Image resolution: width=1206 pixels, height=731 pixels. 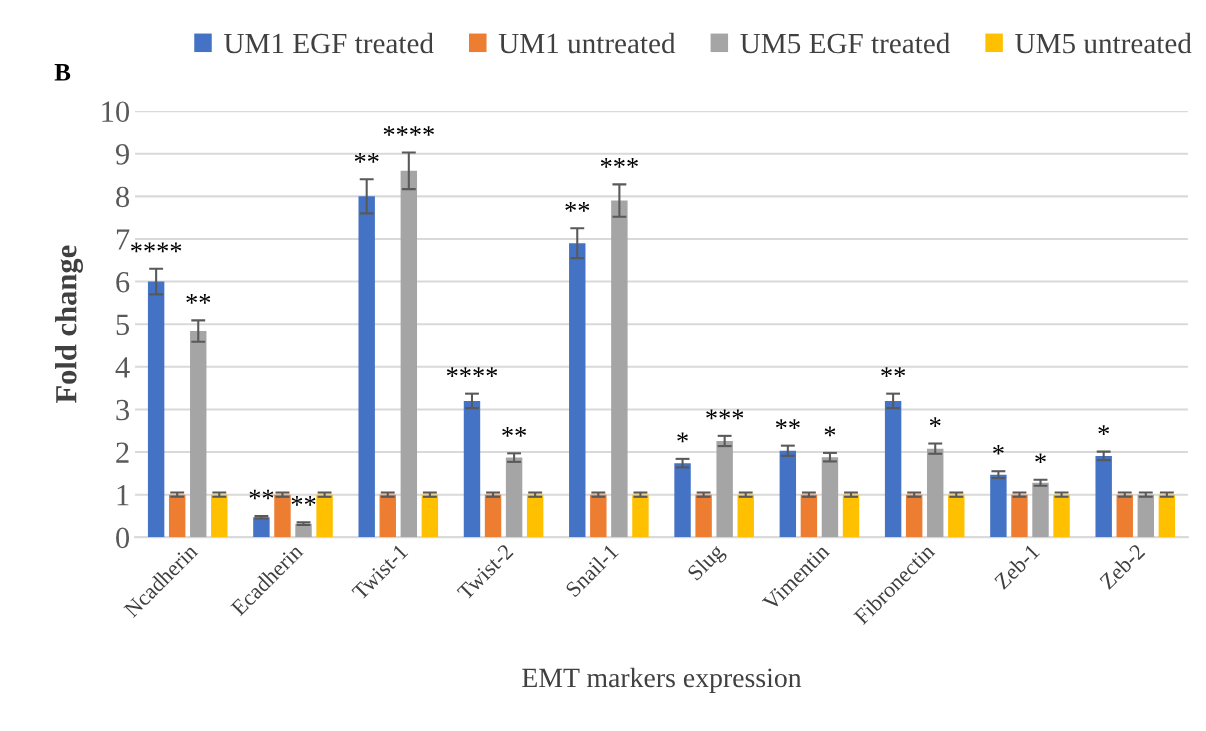 I want to click on y-tick-label: 2, so click(x=122, y=452).